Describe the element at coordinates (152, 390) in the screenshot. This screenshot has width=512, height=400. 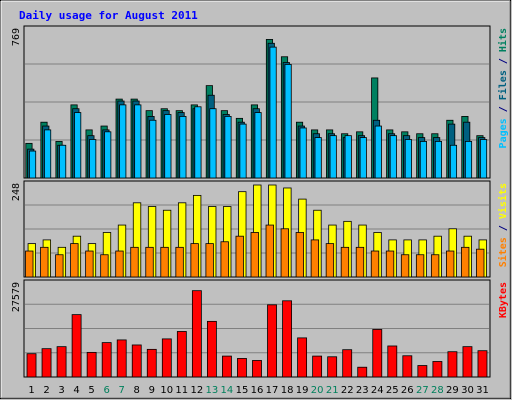
I see `x-tick-label: 9` at that location.